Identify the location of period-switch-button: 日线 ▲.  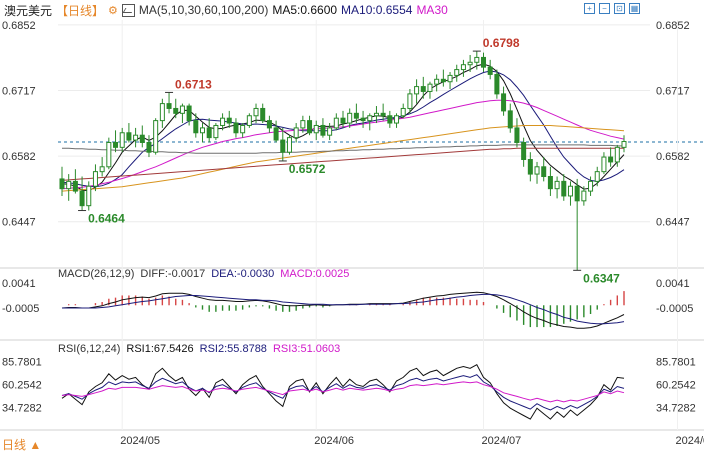
(22, 445).